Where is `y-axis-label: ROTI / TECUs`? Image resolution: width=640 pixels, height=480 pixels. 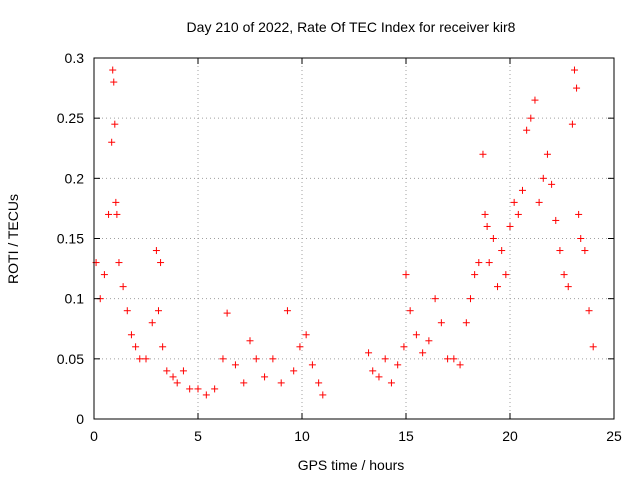 y-axis-label: ROTI / TECUs is located at coordinates (13, 239).